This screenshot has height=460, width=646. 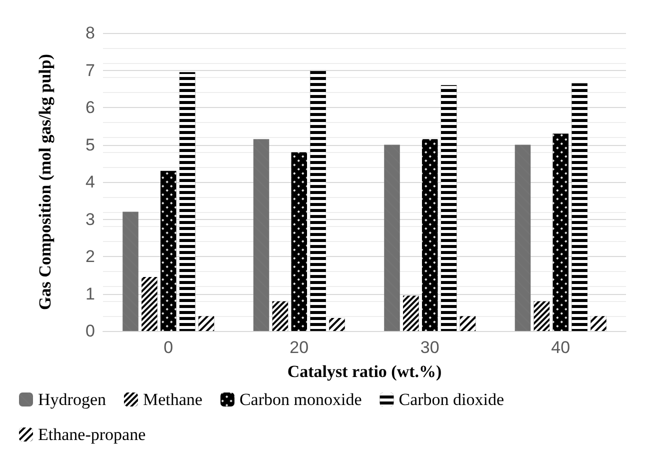 I want to click on legend-label: Methane, so click(x=172, y=399).